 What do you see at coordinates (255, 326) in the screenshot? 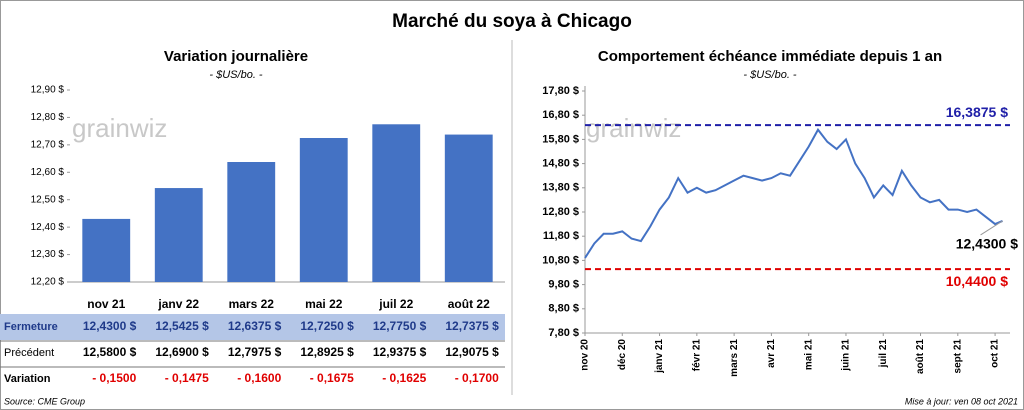
I see `table-cell: 12,6375 $` at bounding box center [255, 326].